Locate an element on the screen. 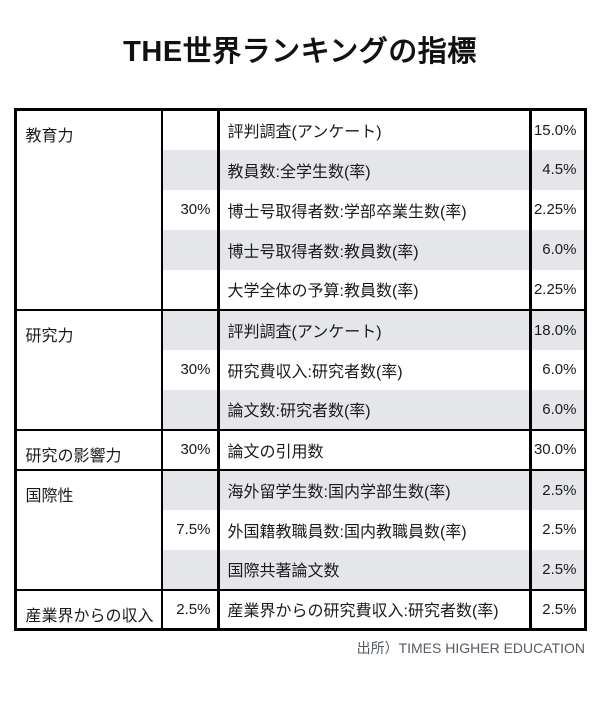 The height and width of the screenshot is (722, 600). category-cell: 産業界からの収入 is located at coordinates (89, 609).